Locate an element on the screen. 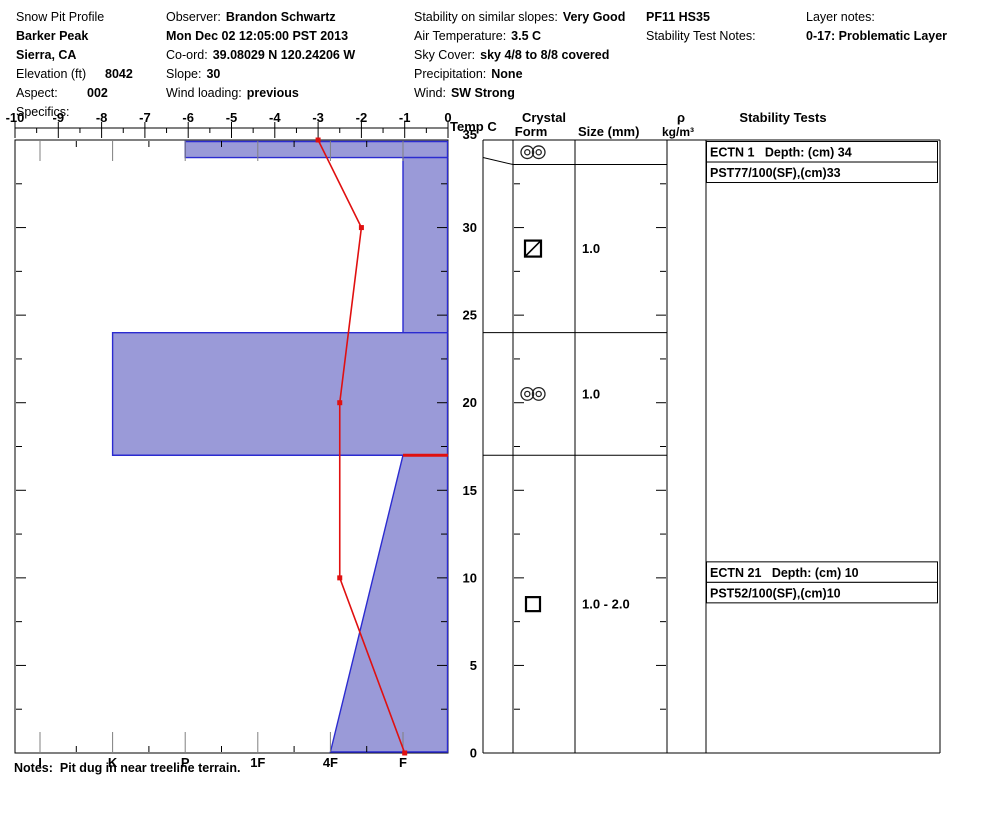 This screenshot has width=994, height=840. pit-code-value: PF11 HS35 is located at coordinates (678, 17).